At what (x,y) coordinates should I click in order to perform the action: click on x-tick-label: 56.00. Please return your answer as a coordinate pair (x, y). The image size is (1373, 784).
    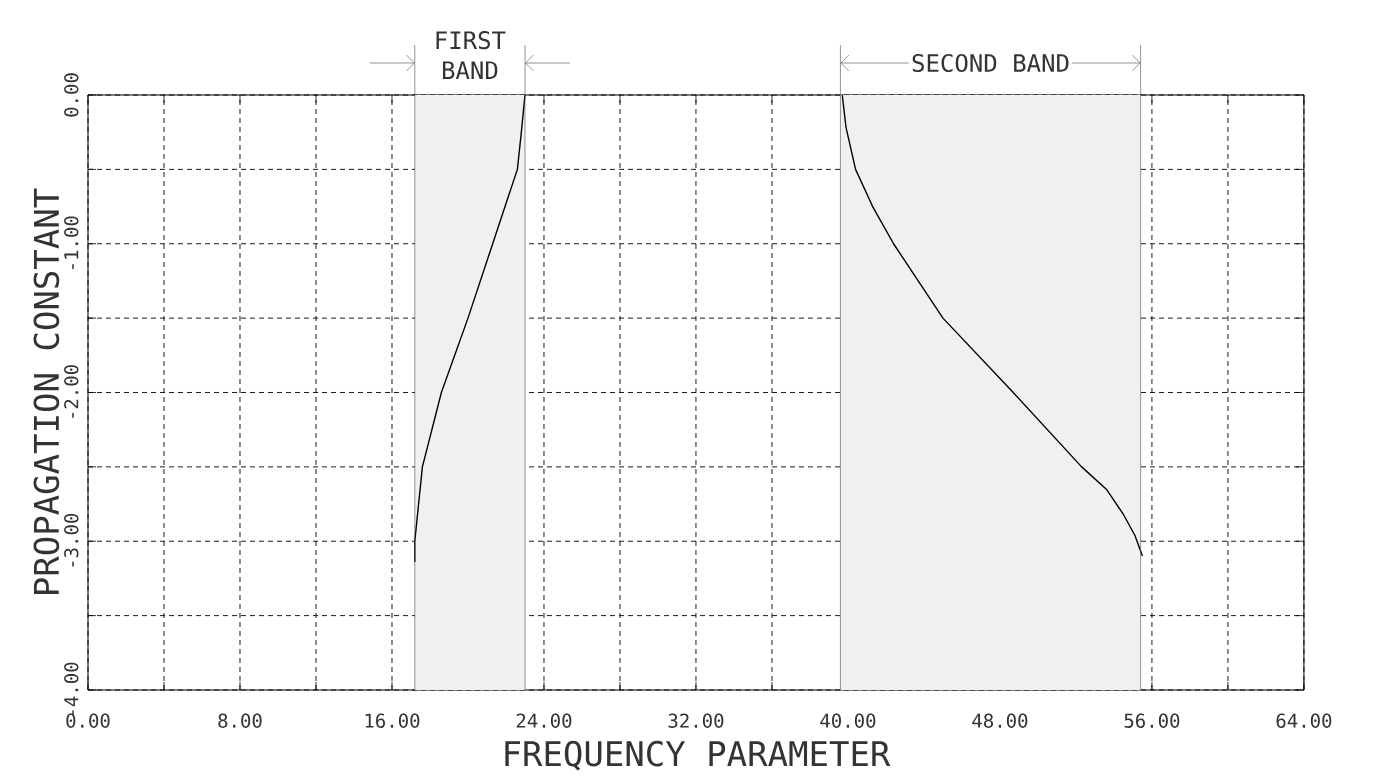
    Looking at the image, I should click on (1152, 720).